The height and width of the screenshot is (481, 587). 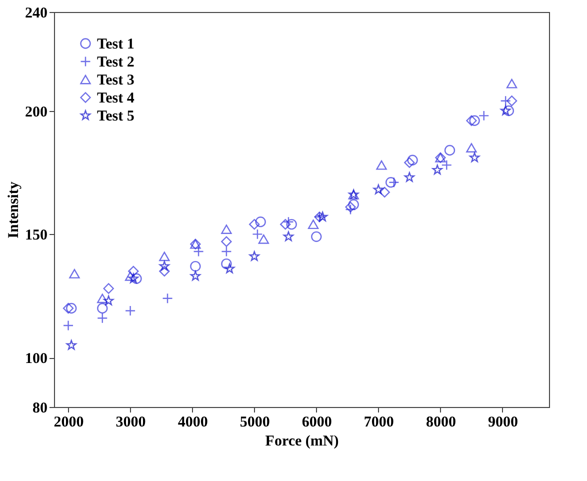 I want to click on y-tick-label: 200, so click(x=36, y=112).